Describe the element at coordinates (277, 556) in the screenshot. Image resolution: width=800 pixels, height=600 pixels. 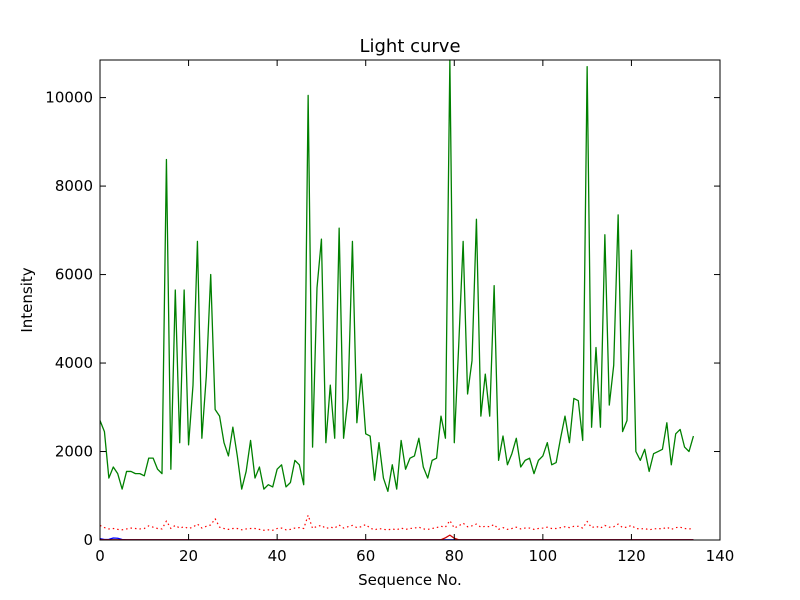
I see `x-tick-label: 40` at that location.